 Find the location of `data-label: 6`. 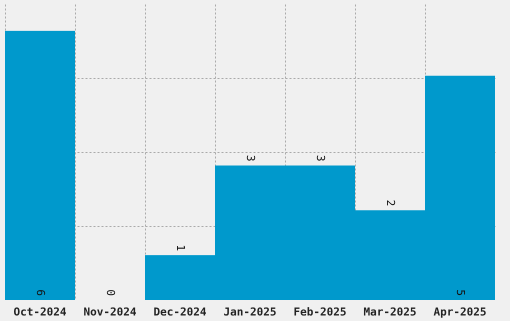

data-label: 6 is located at coordinates (40, 292).